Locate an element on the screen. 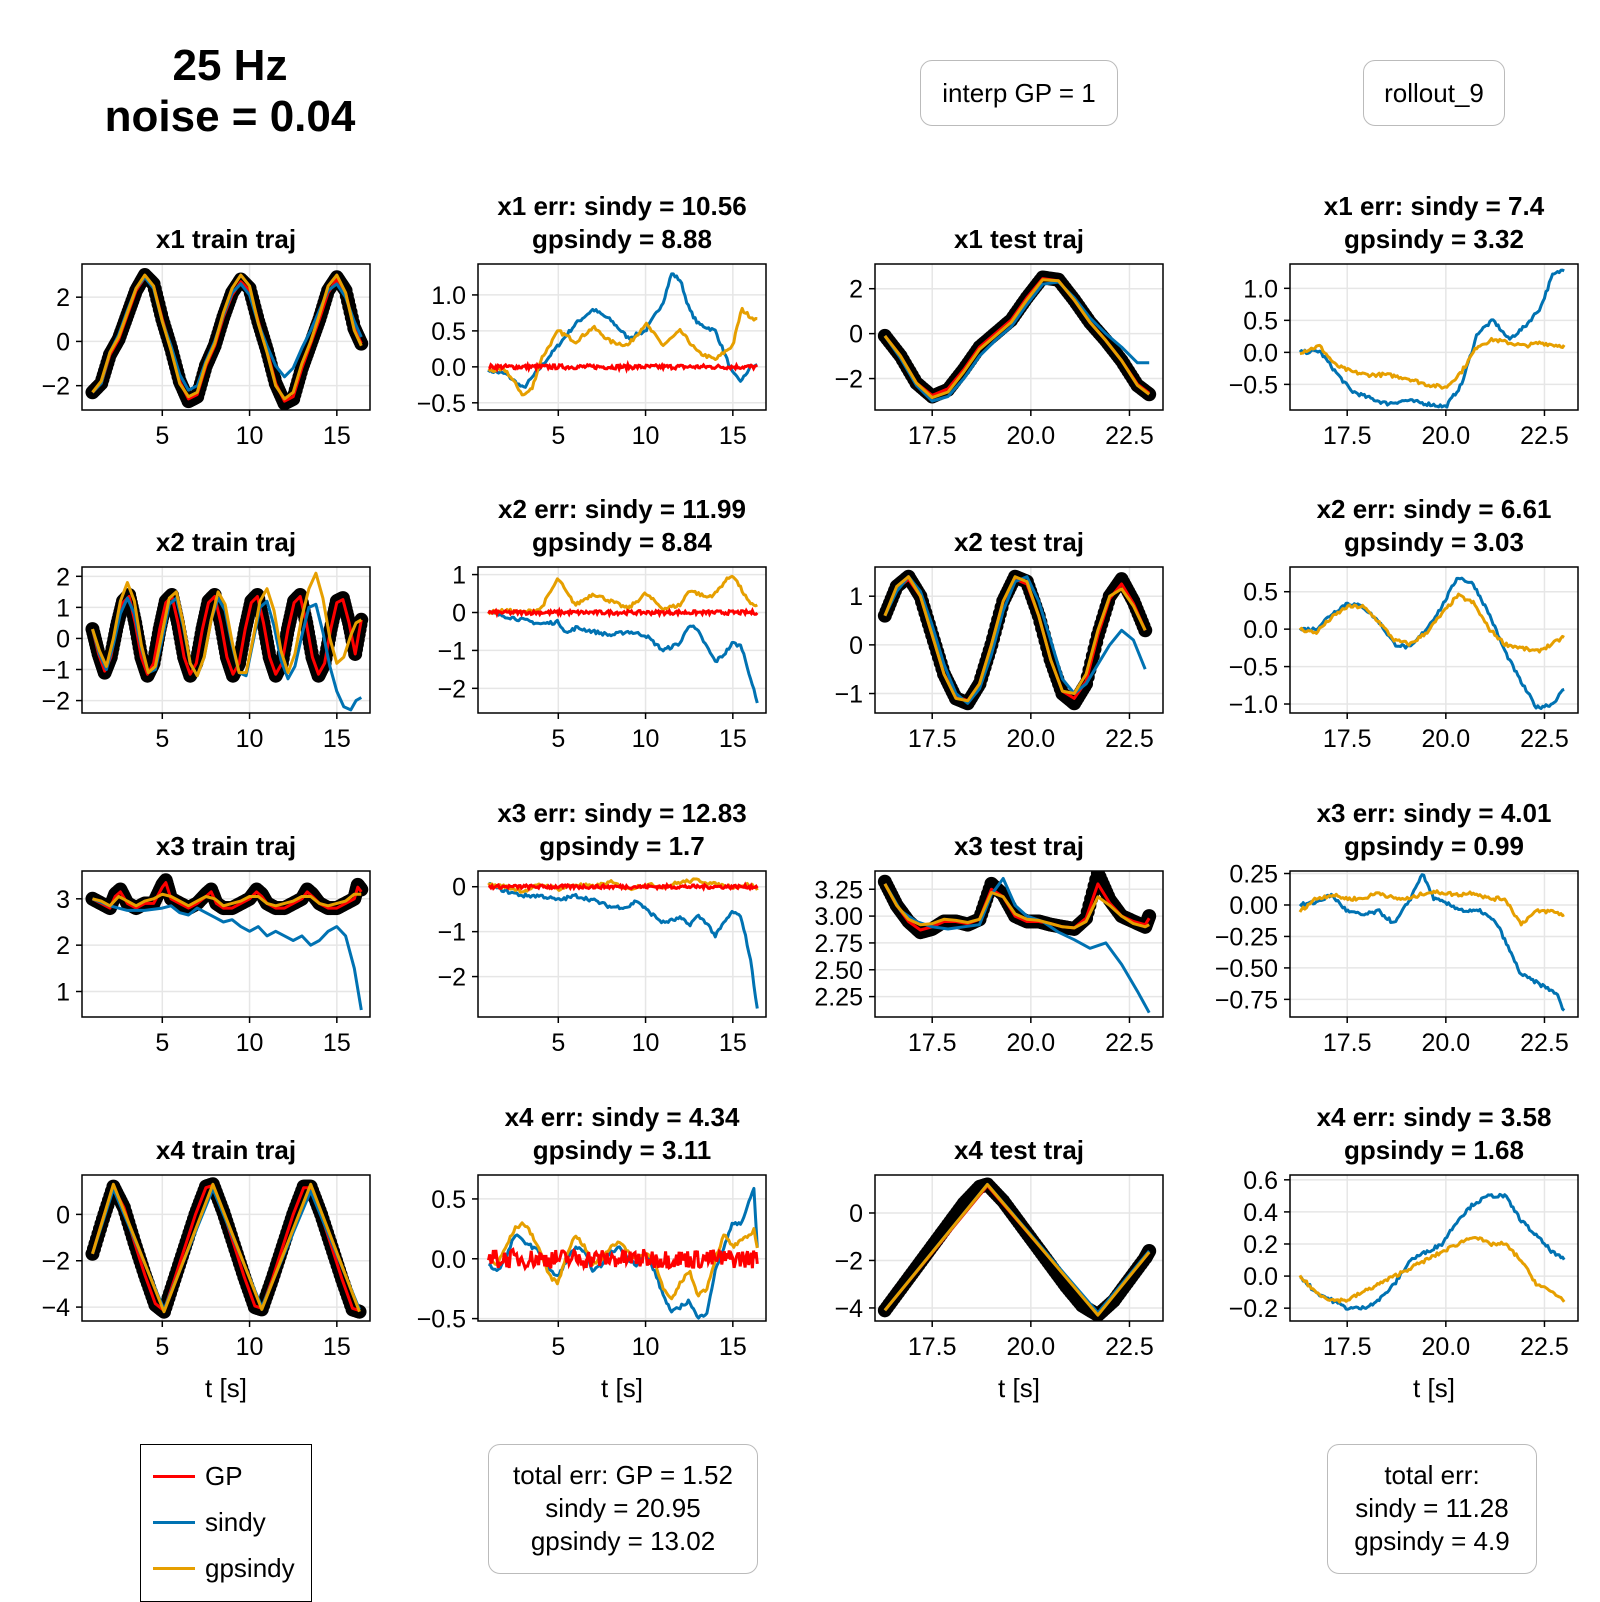  plot-title: gpsindy = 8.88 is located at coordinates (622, 239).